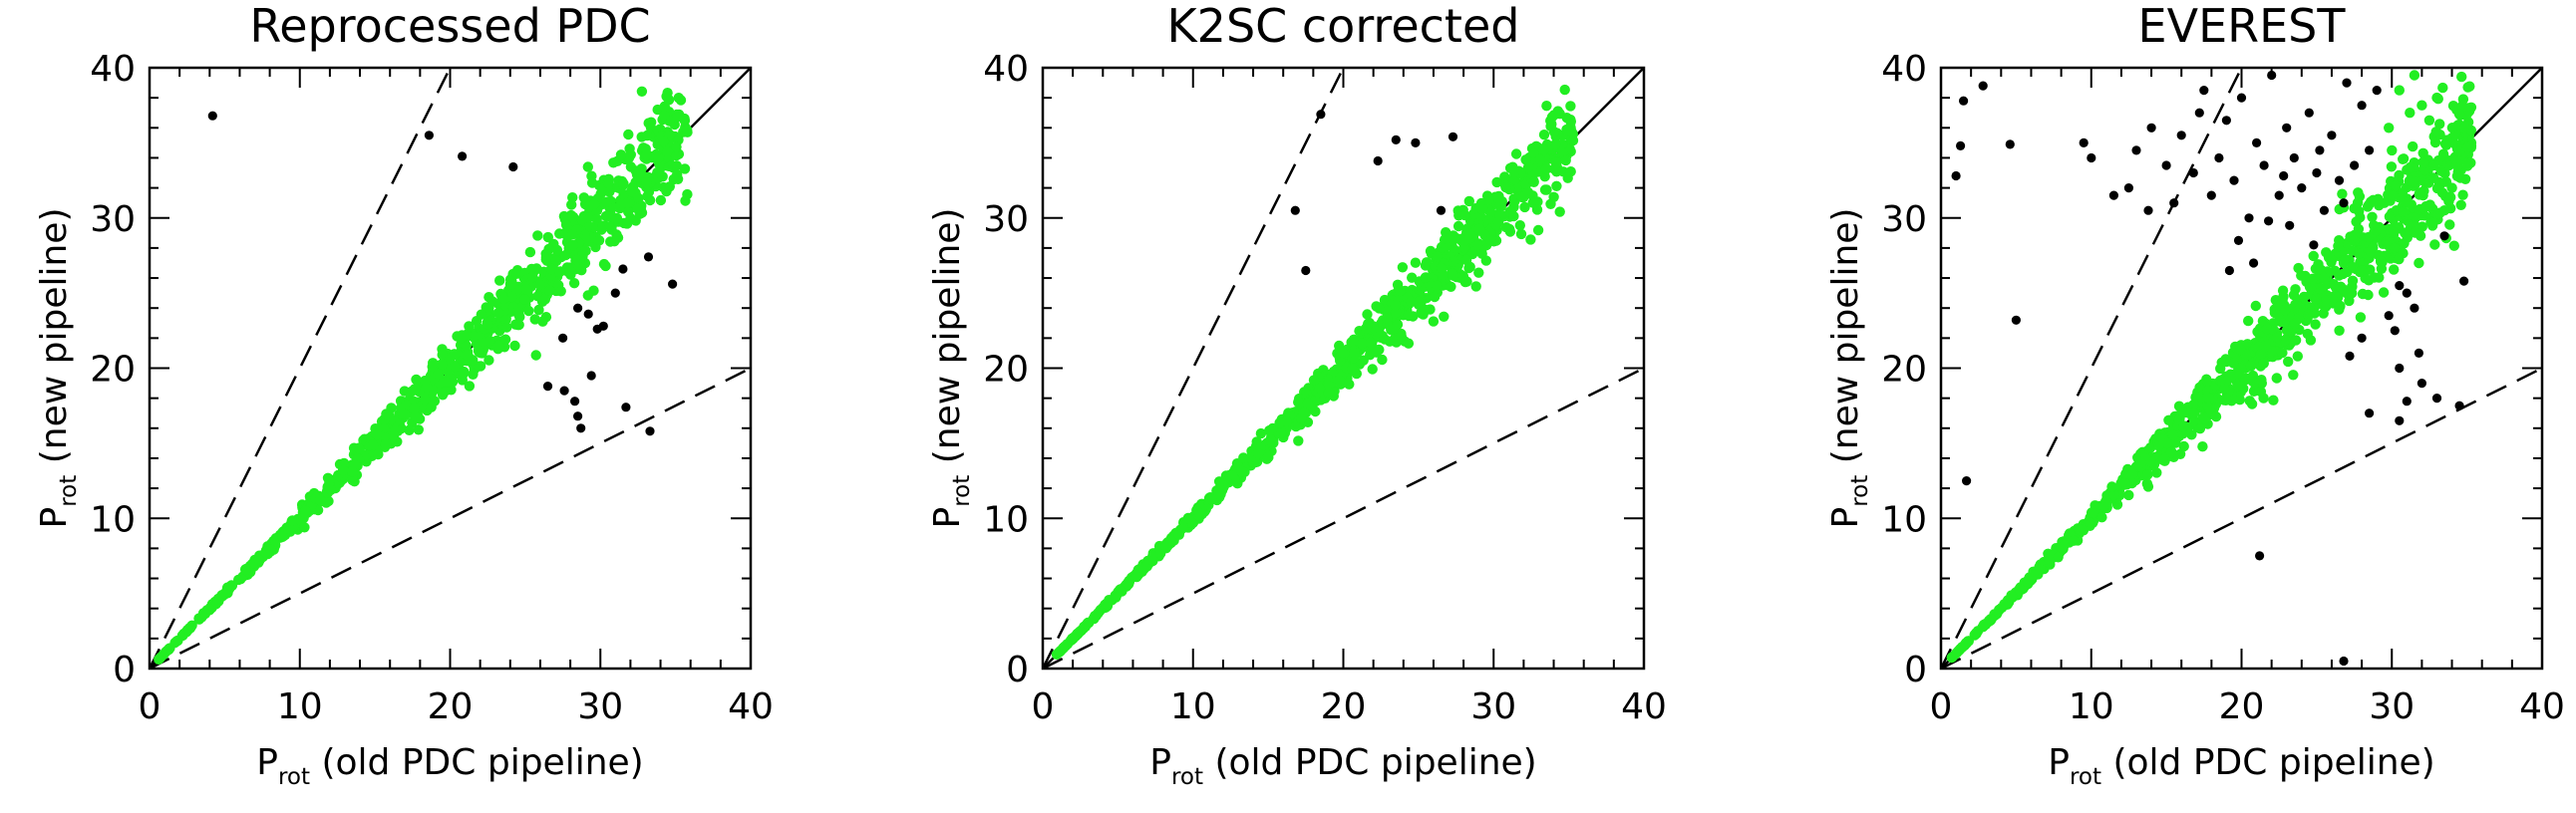 This screenshot has width=2576, height=813. I want to click on chart-title: K2SC corrected, so click(1343, 26).